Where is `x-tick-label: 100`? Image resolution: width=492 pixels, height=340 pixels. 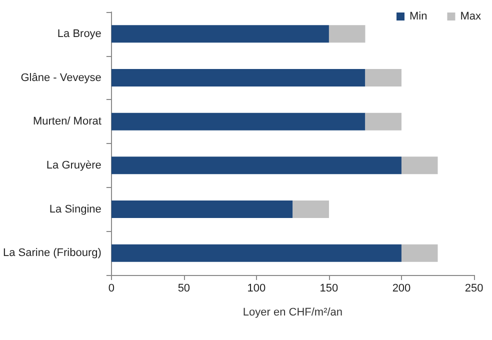
x-tick-label: 100 is located at coordinates (256, 288).